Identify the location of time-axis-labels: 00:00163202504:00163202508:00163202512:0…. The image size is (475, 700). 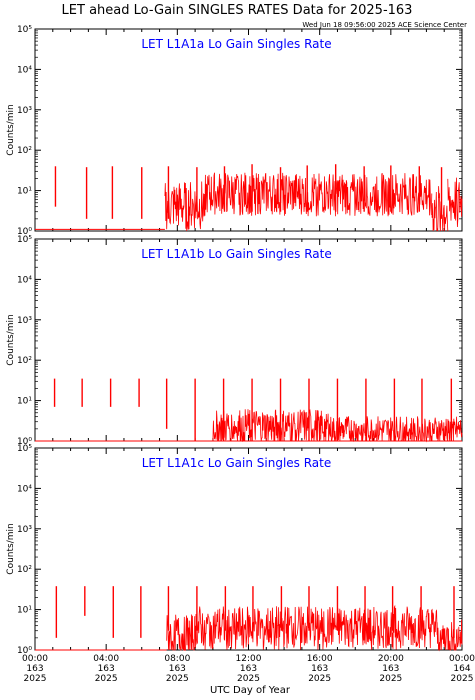
(248, 669).